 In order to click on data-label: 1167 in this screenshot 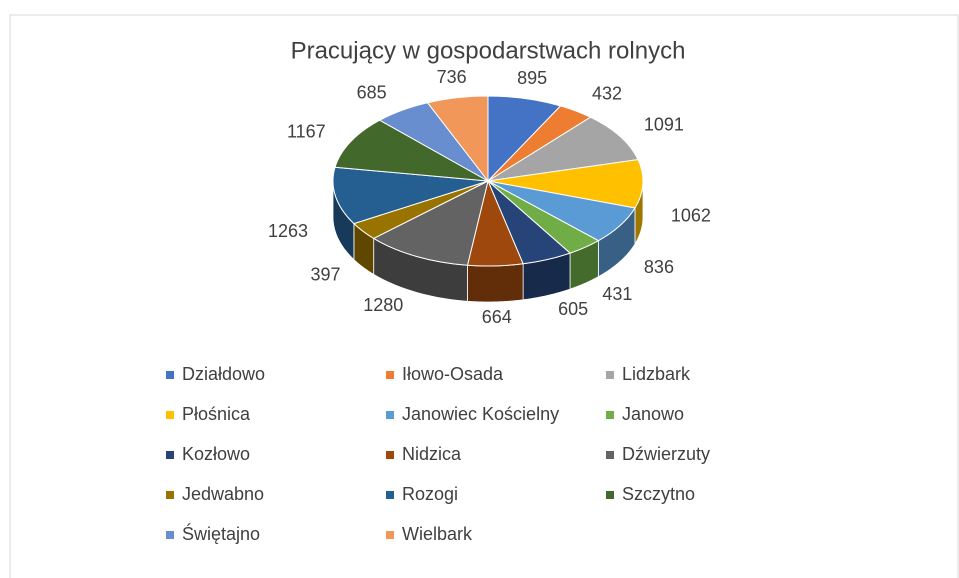, I will do `click(306, 131)`.